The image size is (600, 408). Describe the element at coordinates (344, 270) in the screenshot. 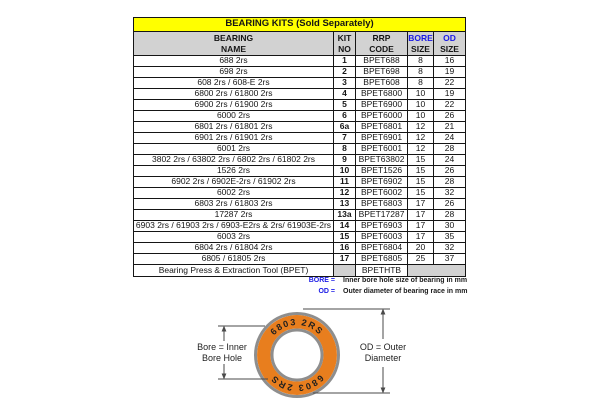

I see `footer-kit-empty-cell` at that location.